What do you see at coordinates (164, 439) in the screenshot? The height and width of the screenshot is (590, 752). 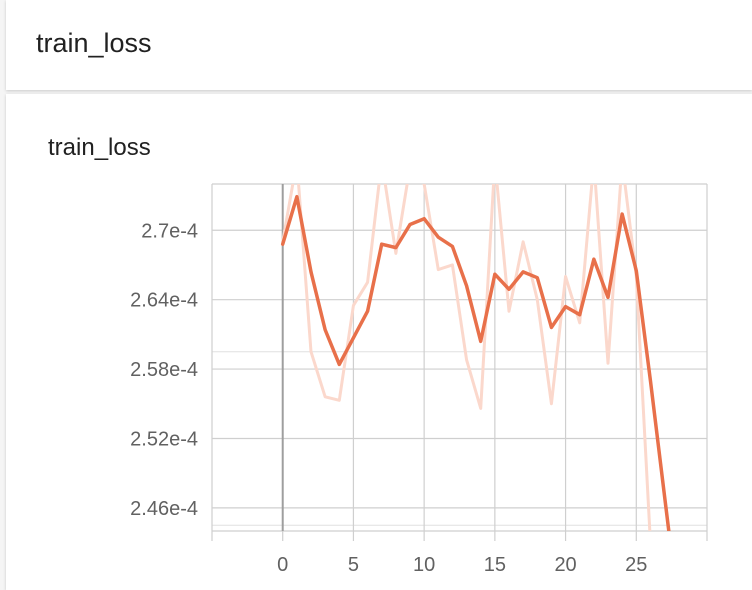 I see `y-tick-label: 2.52e-4` at bounding box center [164, 439].